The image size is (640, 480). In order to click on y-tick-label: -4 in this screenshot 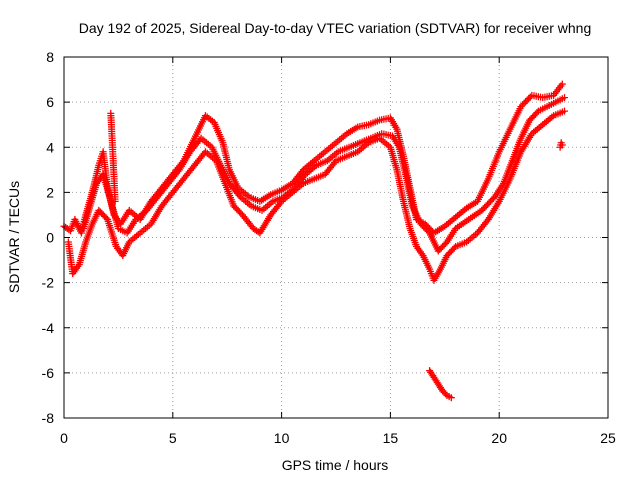, I will do `click(48, 328)`.